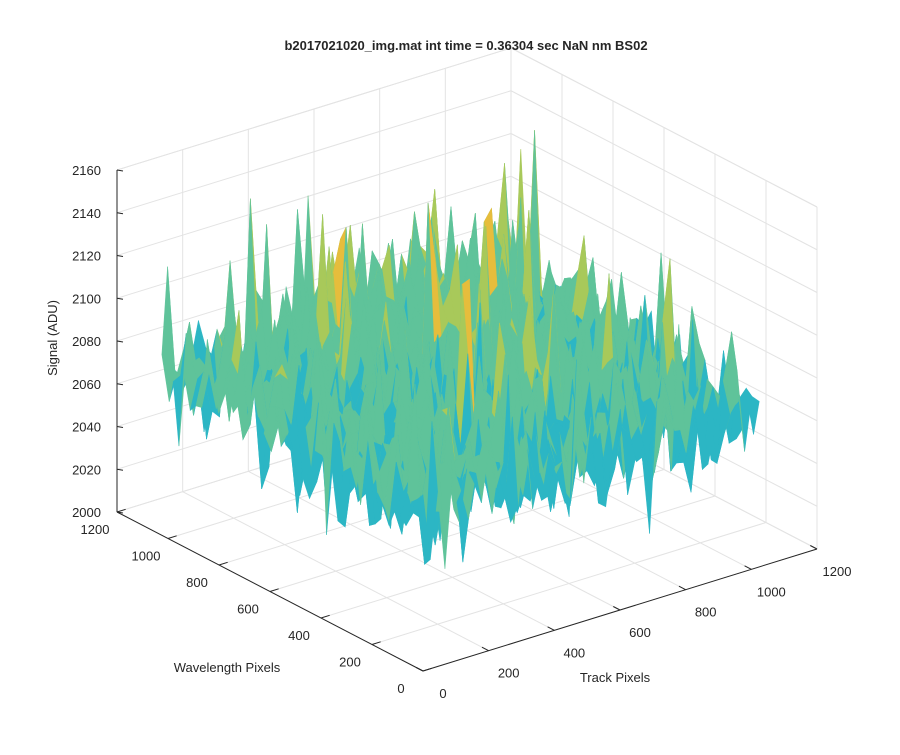 The height and width of the screenshot is (755, 900). Describe the element at coordinates (442, 693) in the screenshot. I see `x-tick-label: 0` at that location.